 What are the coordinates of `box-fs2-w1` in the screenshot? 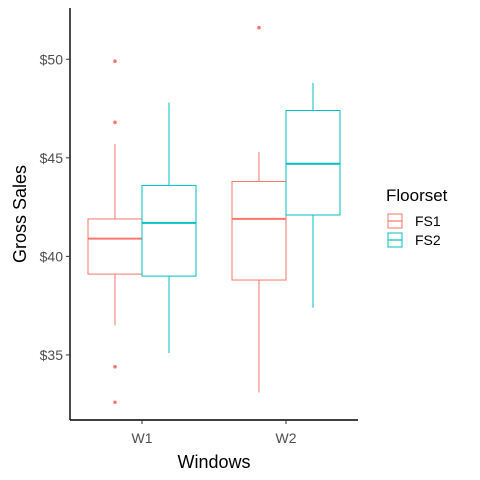 It's located at (169, 227).